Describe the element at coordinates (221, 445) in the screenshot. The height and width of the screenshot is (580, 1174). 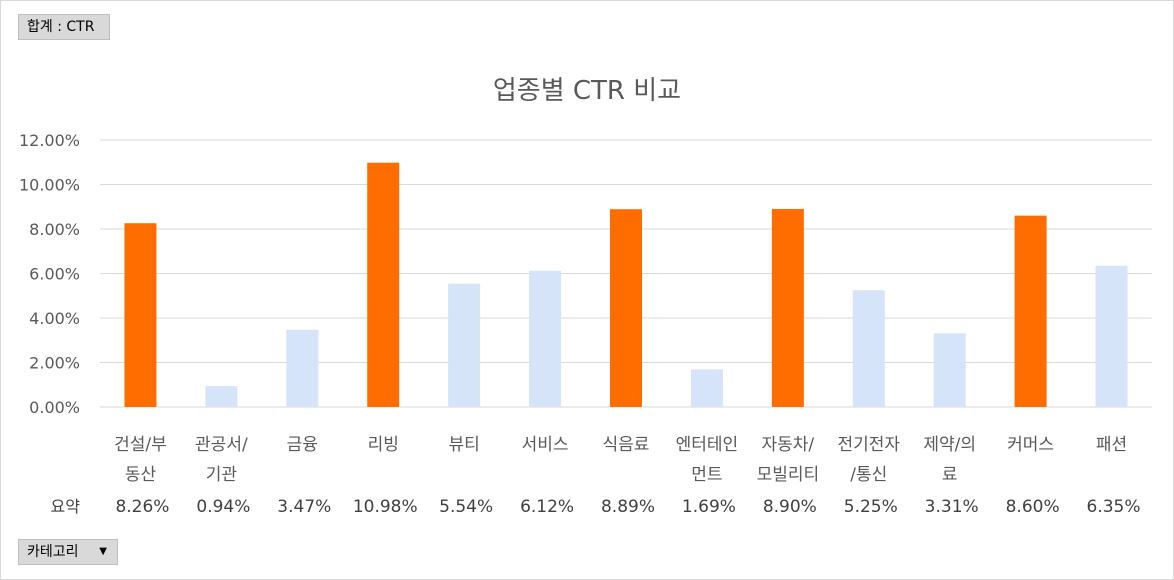
I see `x-tick-label: 관공서/` at that location.